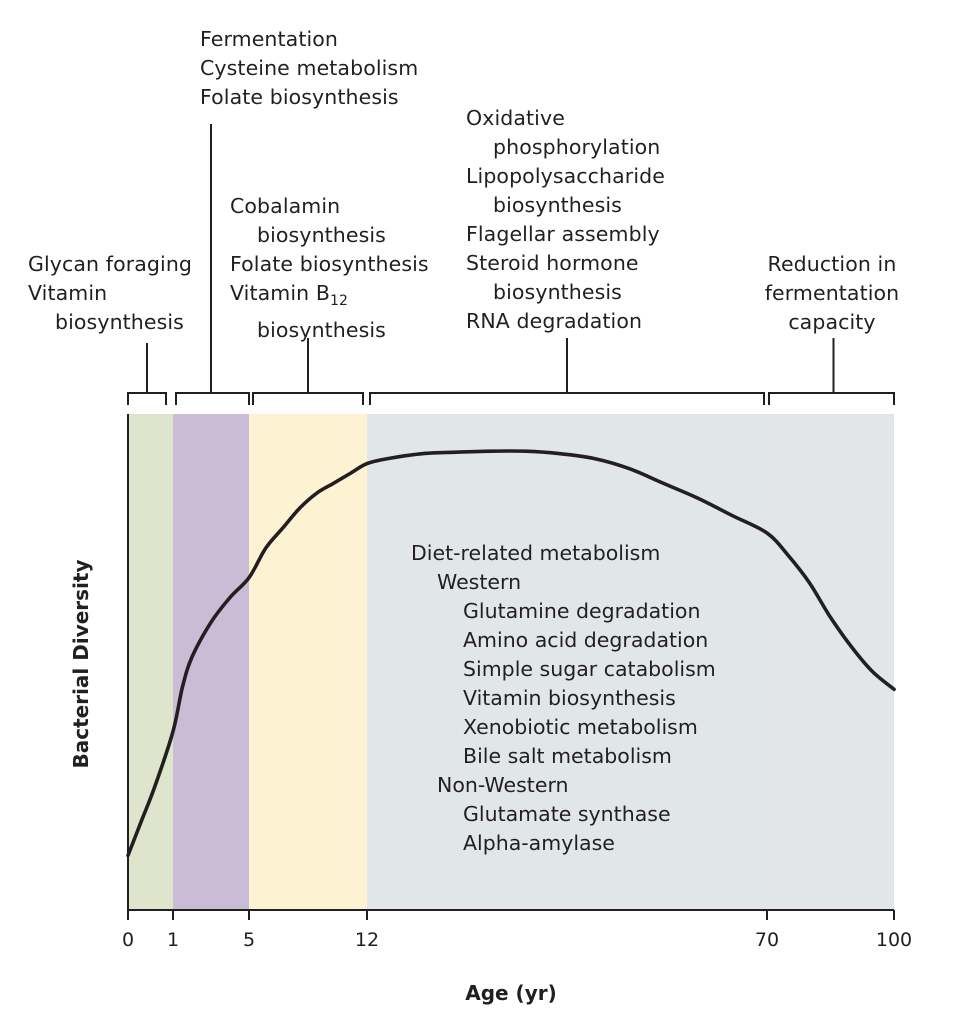  Describe the element at coordinates (249, 940) in the screenshot. I see `x-tick-label: 5` at that location.